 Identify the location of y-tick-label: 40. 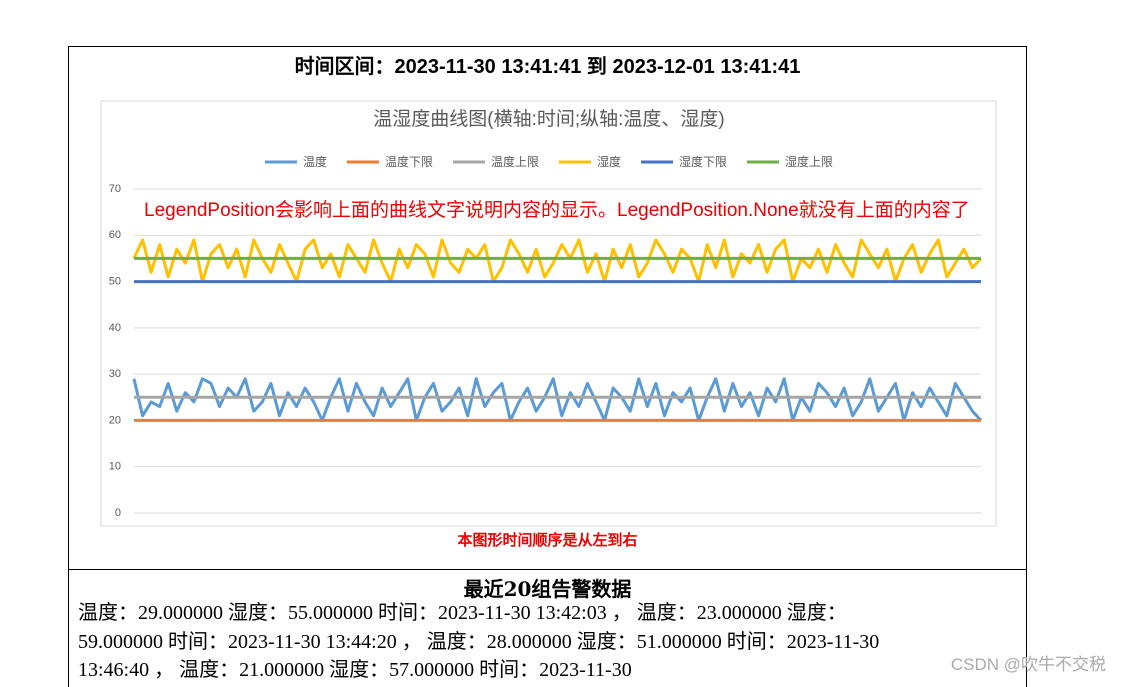
(115, 328).